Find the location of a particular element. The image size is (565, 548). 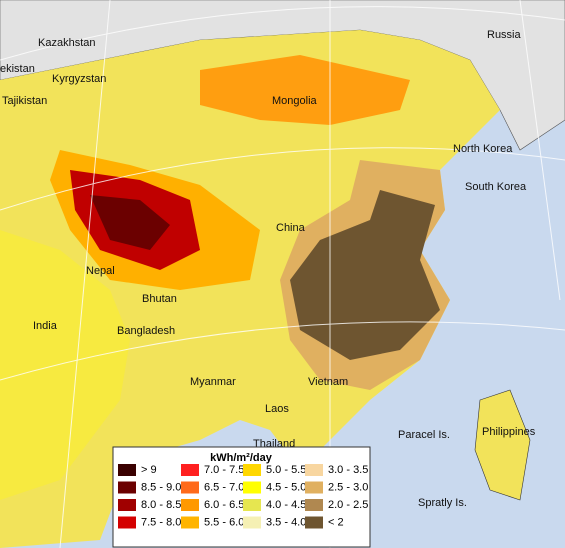

place-label: Russia is located at coordinates (504, 35).